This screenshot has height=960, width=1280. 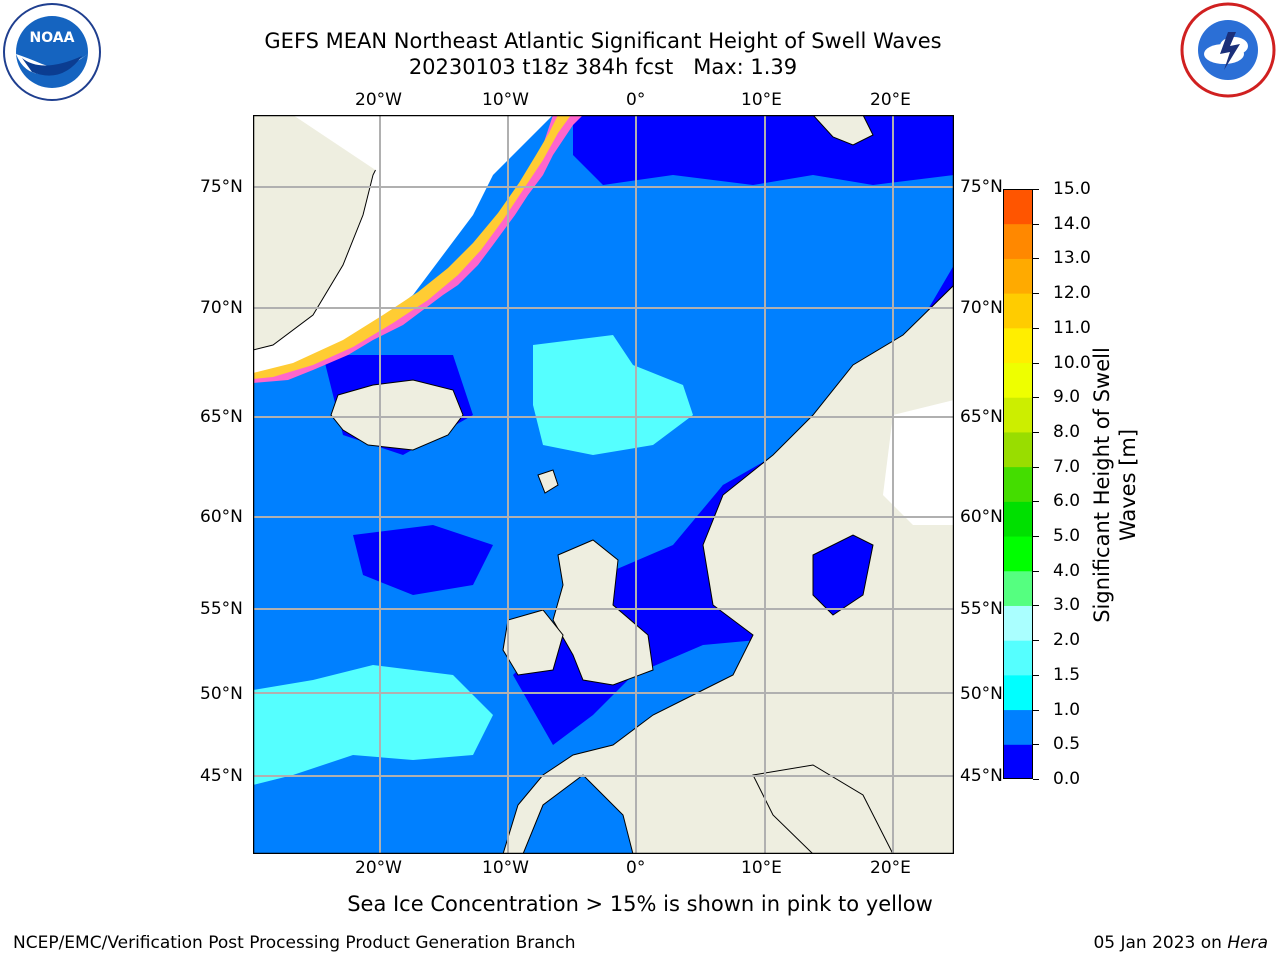 I want to click on nws-logo, so click(x=1228, y=50).